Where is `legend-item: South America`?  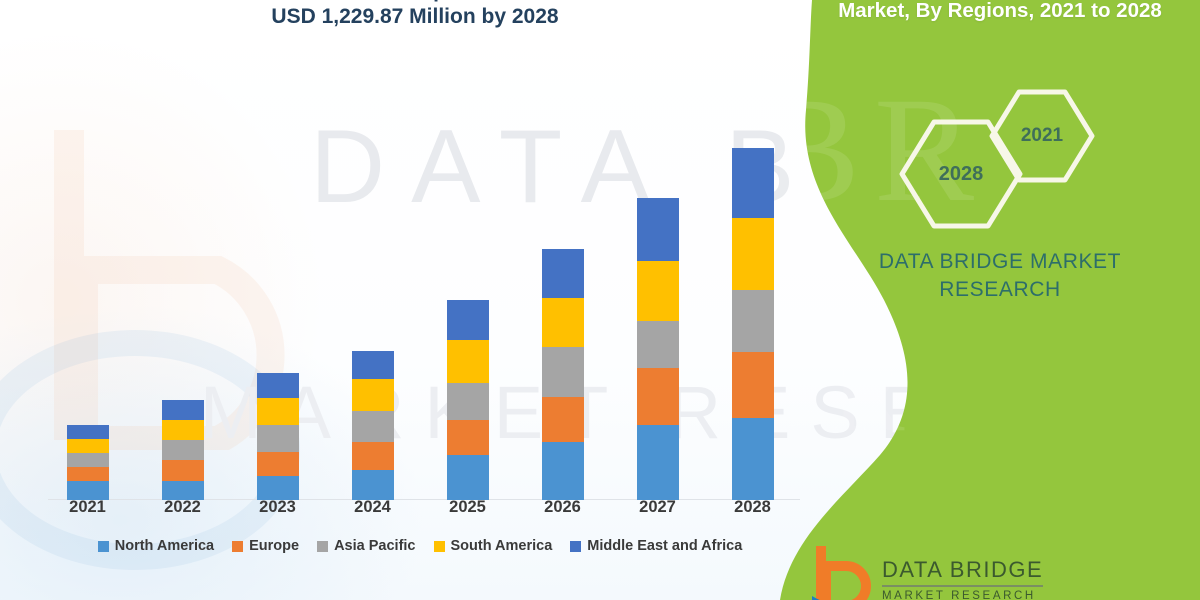
legend-item: South America is located at coordinates (493, 546).